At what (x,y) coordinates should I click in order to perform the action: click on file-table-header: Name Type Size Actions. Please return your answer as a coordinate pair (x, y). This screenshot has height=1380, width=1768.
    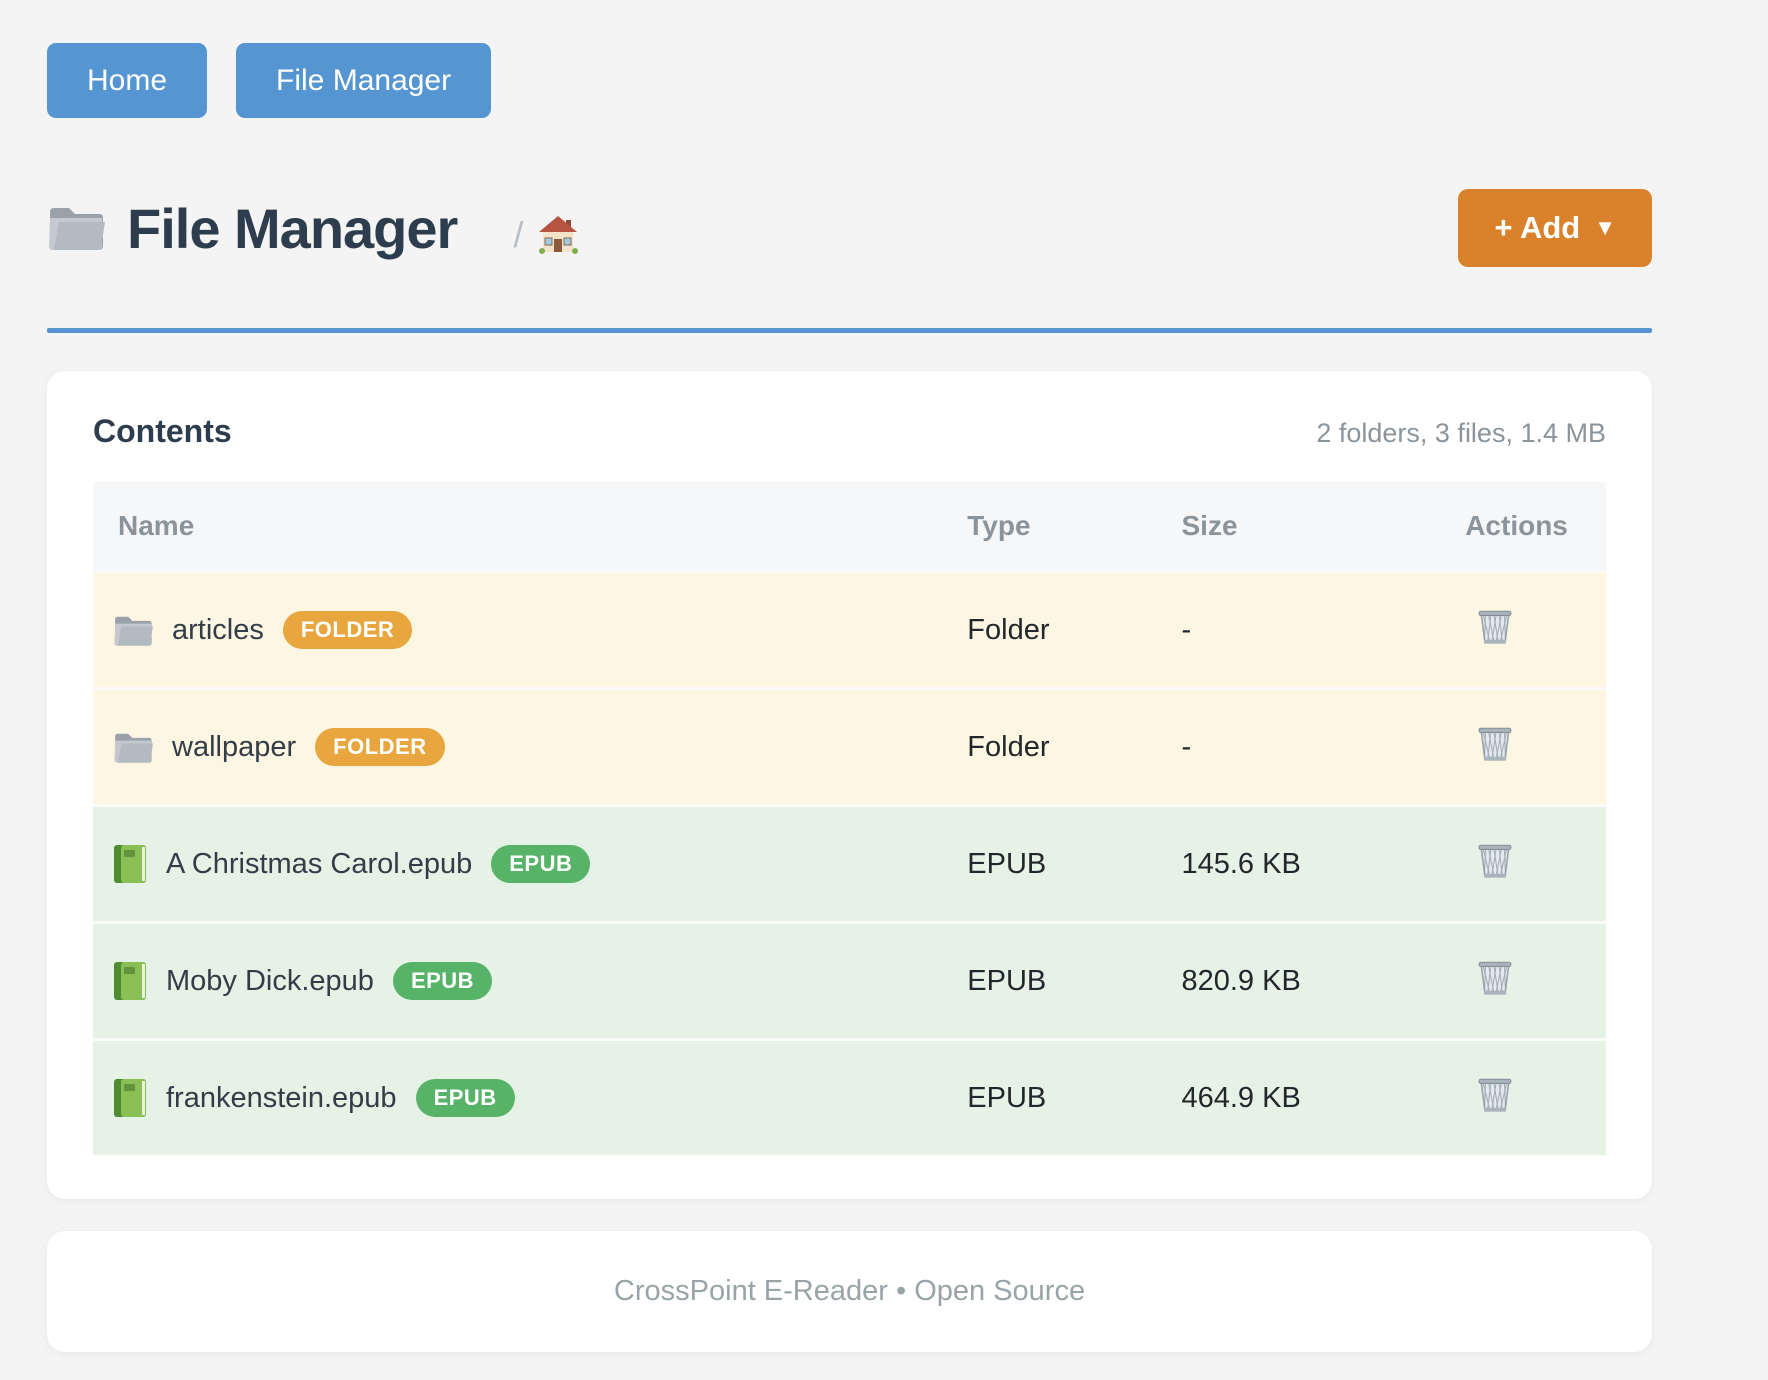
    Looking at the image, I should click on (849, 527).